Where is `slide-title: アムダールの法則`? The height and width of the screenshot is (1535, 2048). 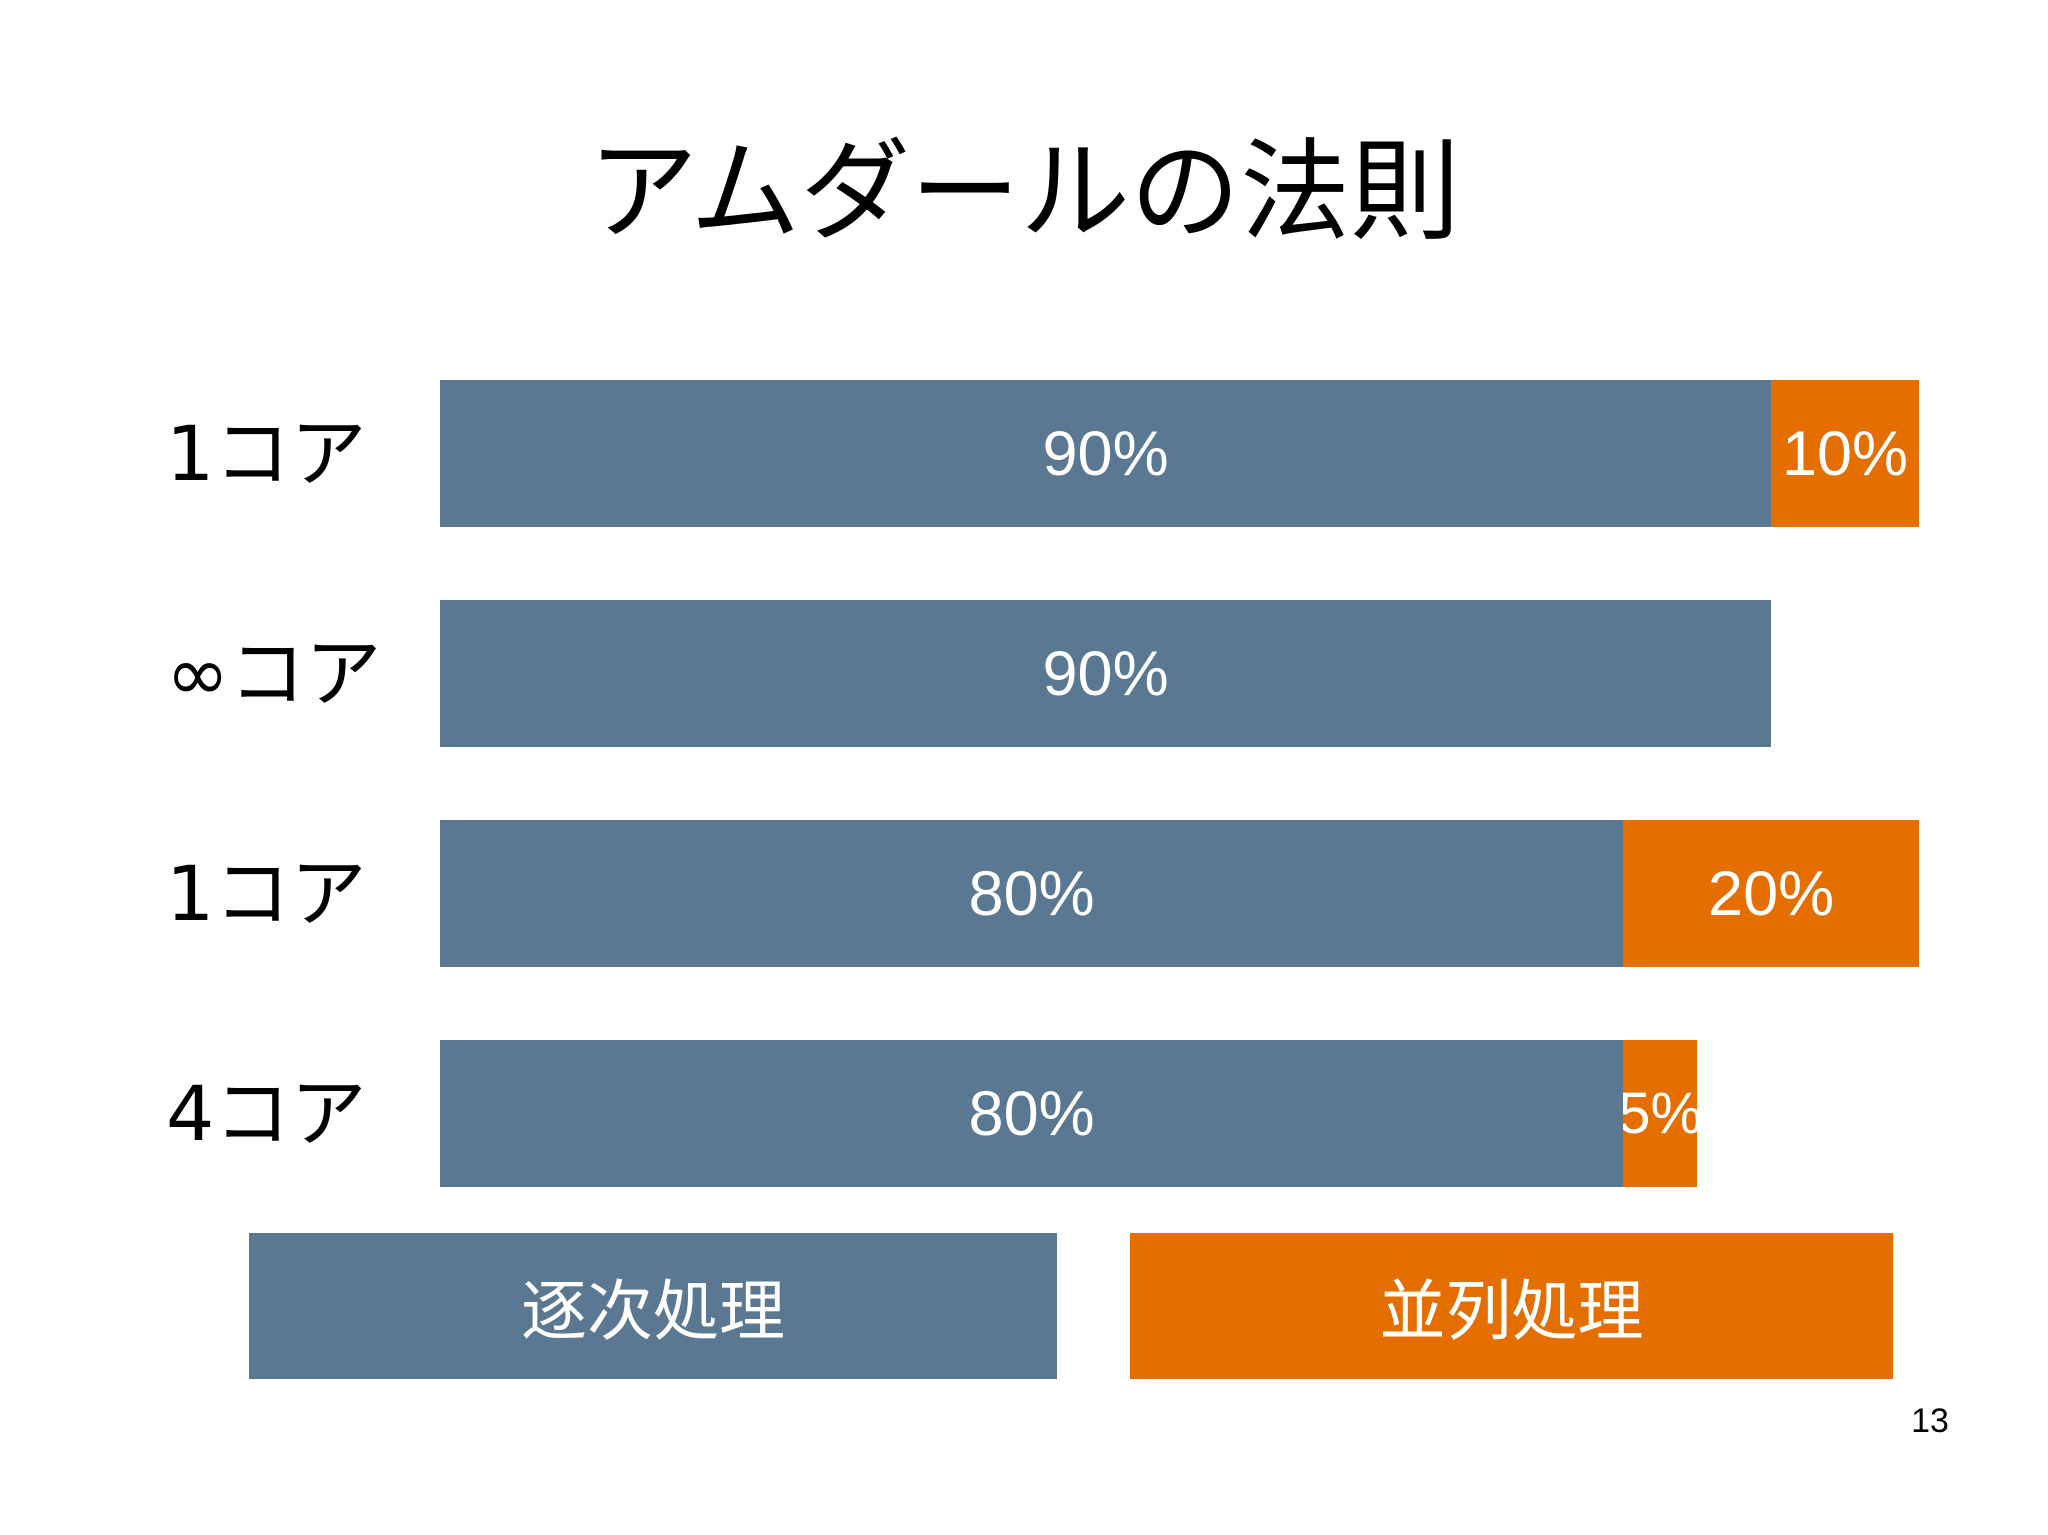 slide-title: アムダールの法則 is located at coordinates (1024, 192).